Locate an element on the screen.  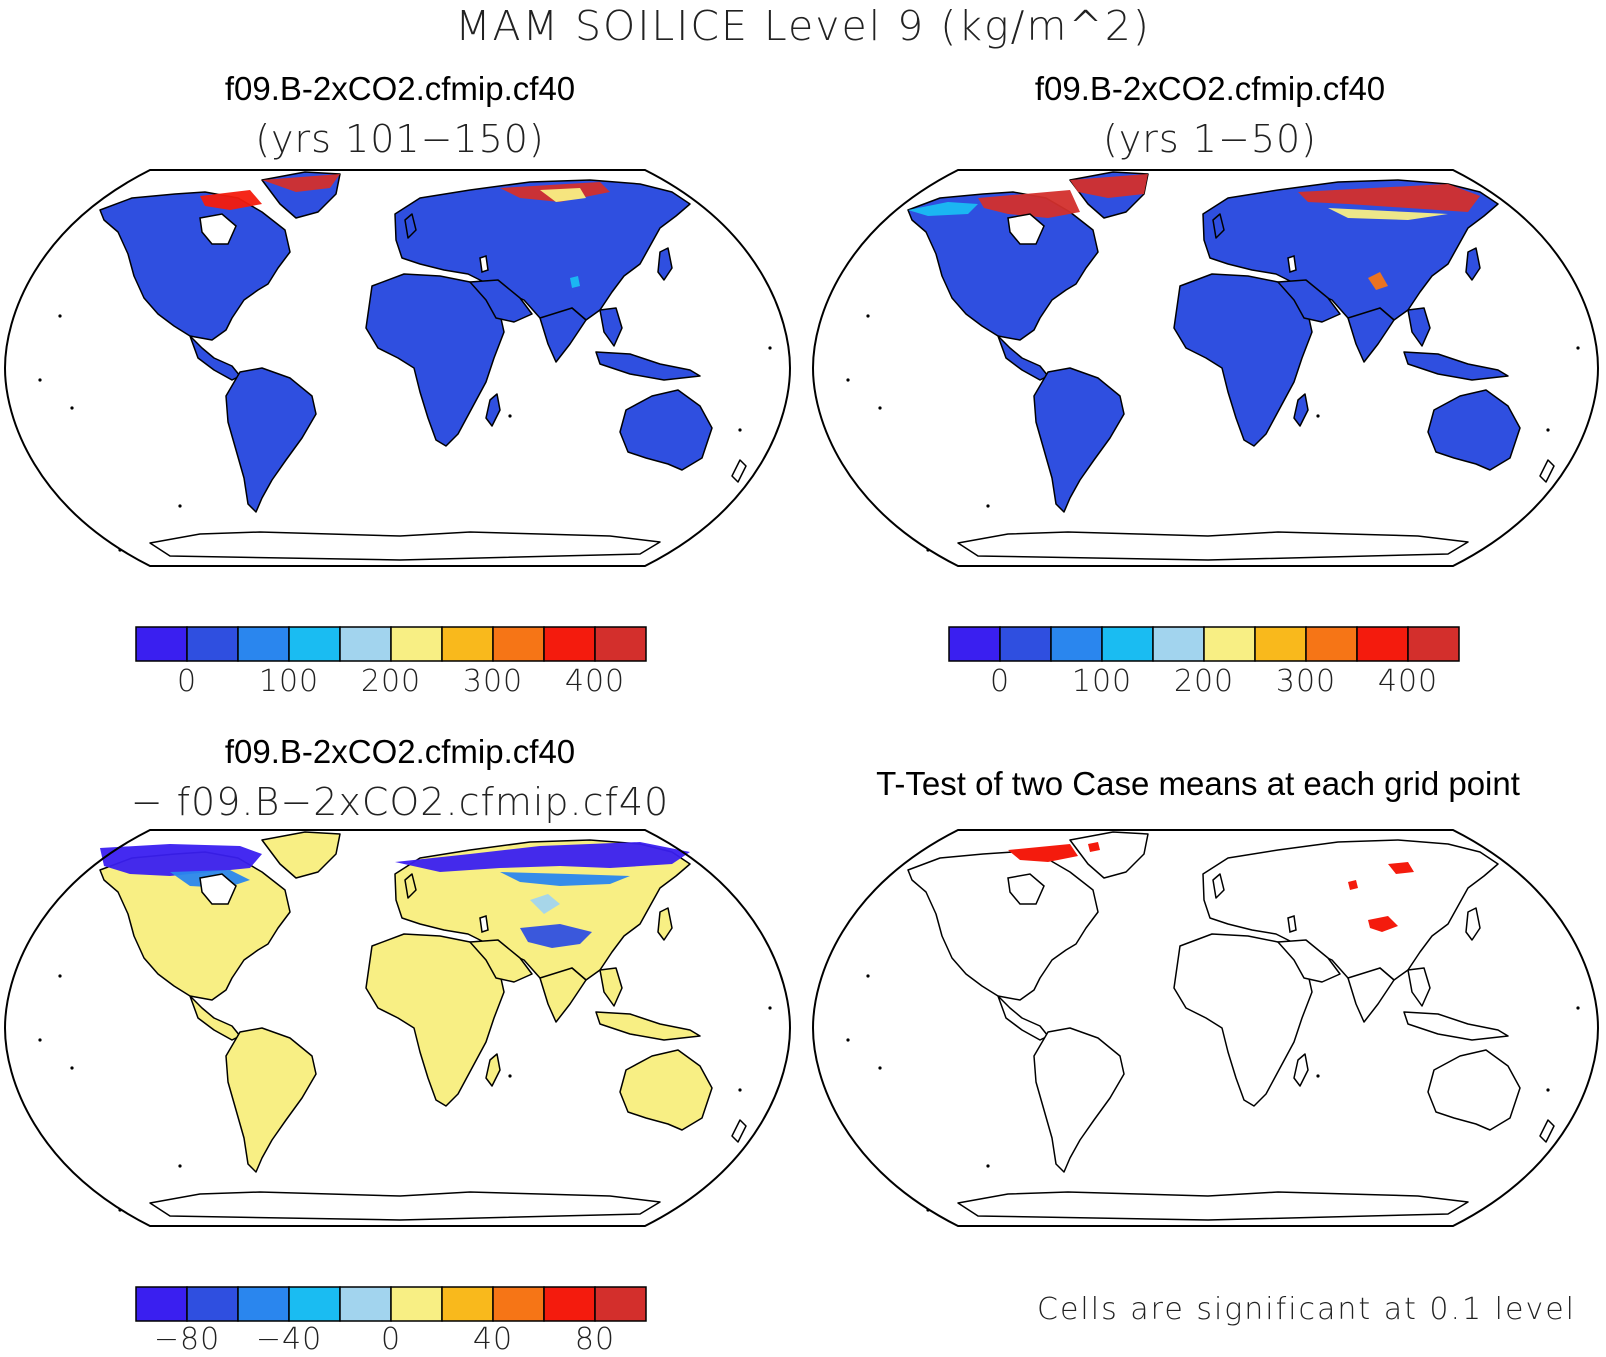
panel3-water-hudsonBay is located at coordinates (218, 889).